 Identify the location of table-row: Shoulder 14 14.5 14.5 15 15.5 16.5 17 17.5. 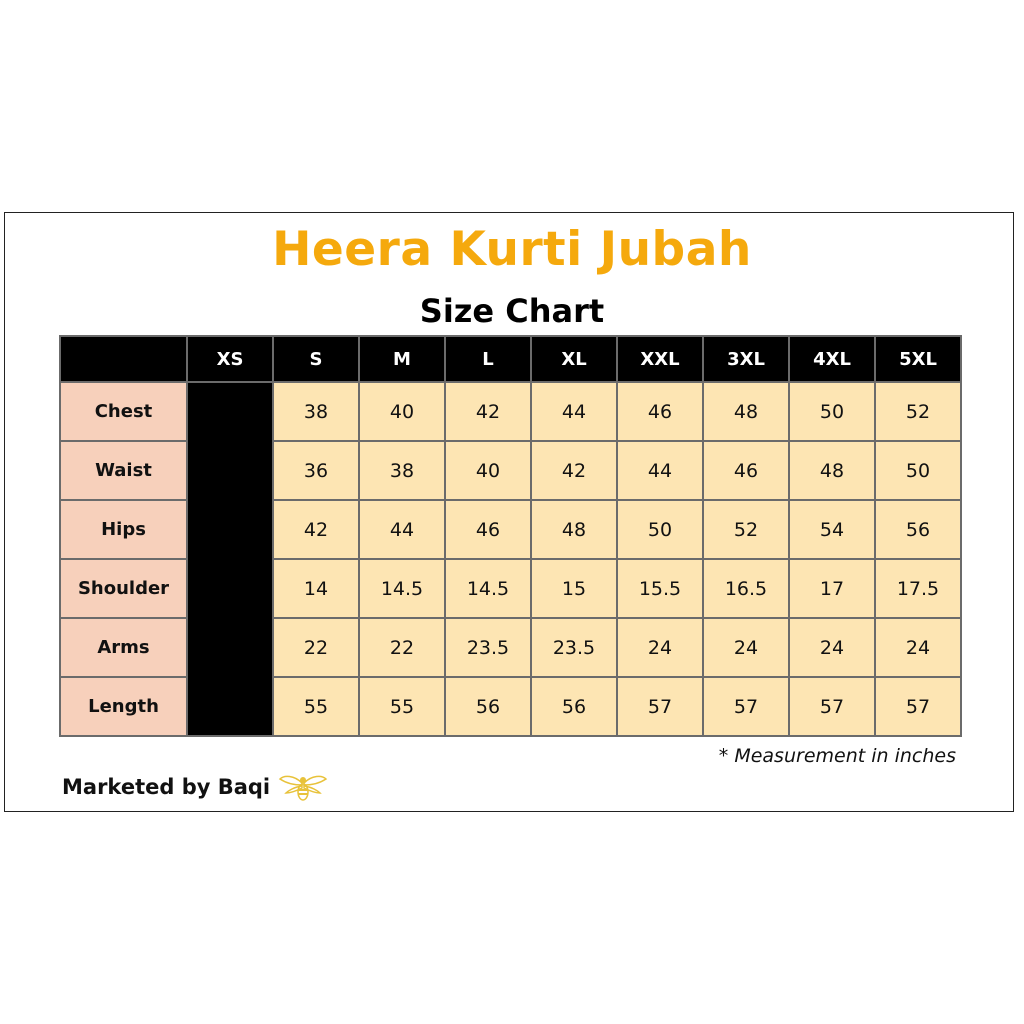
(510, 588).